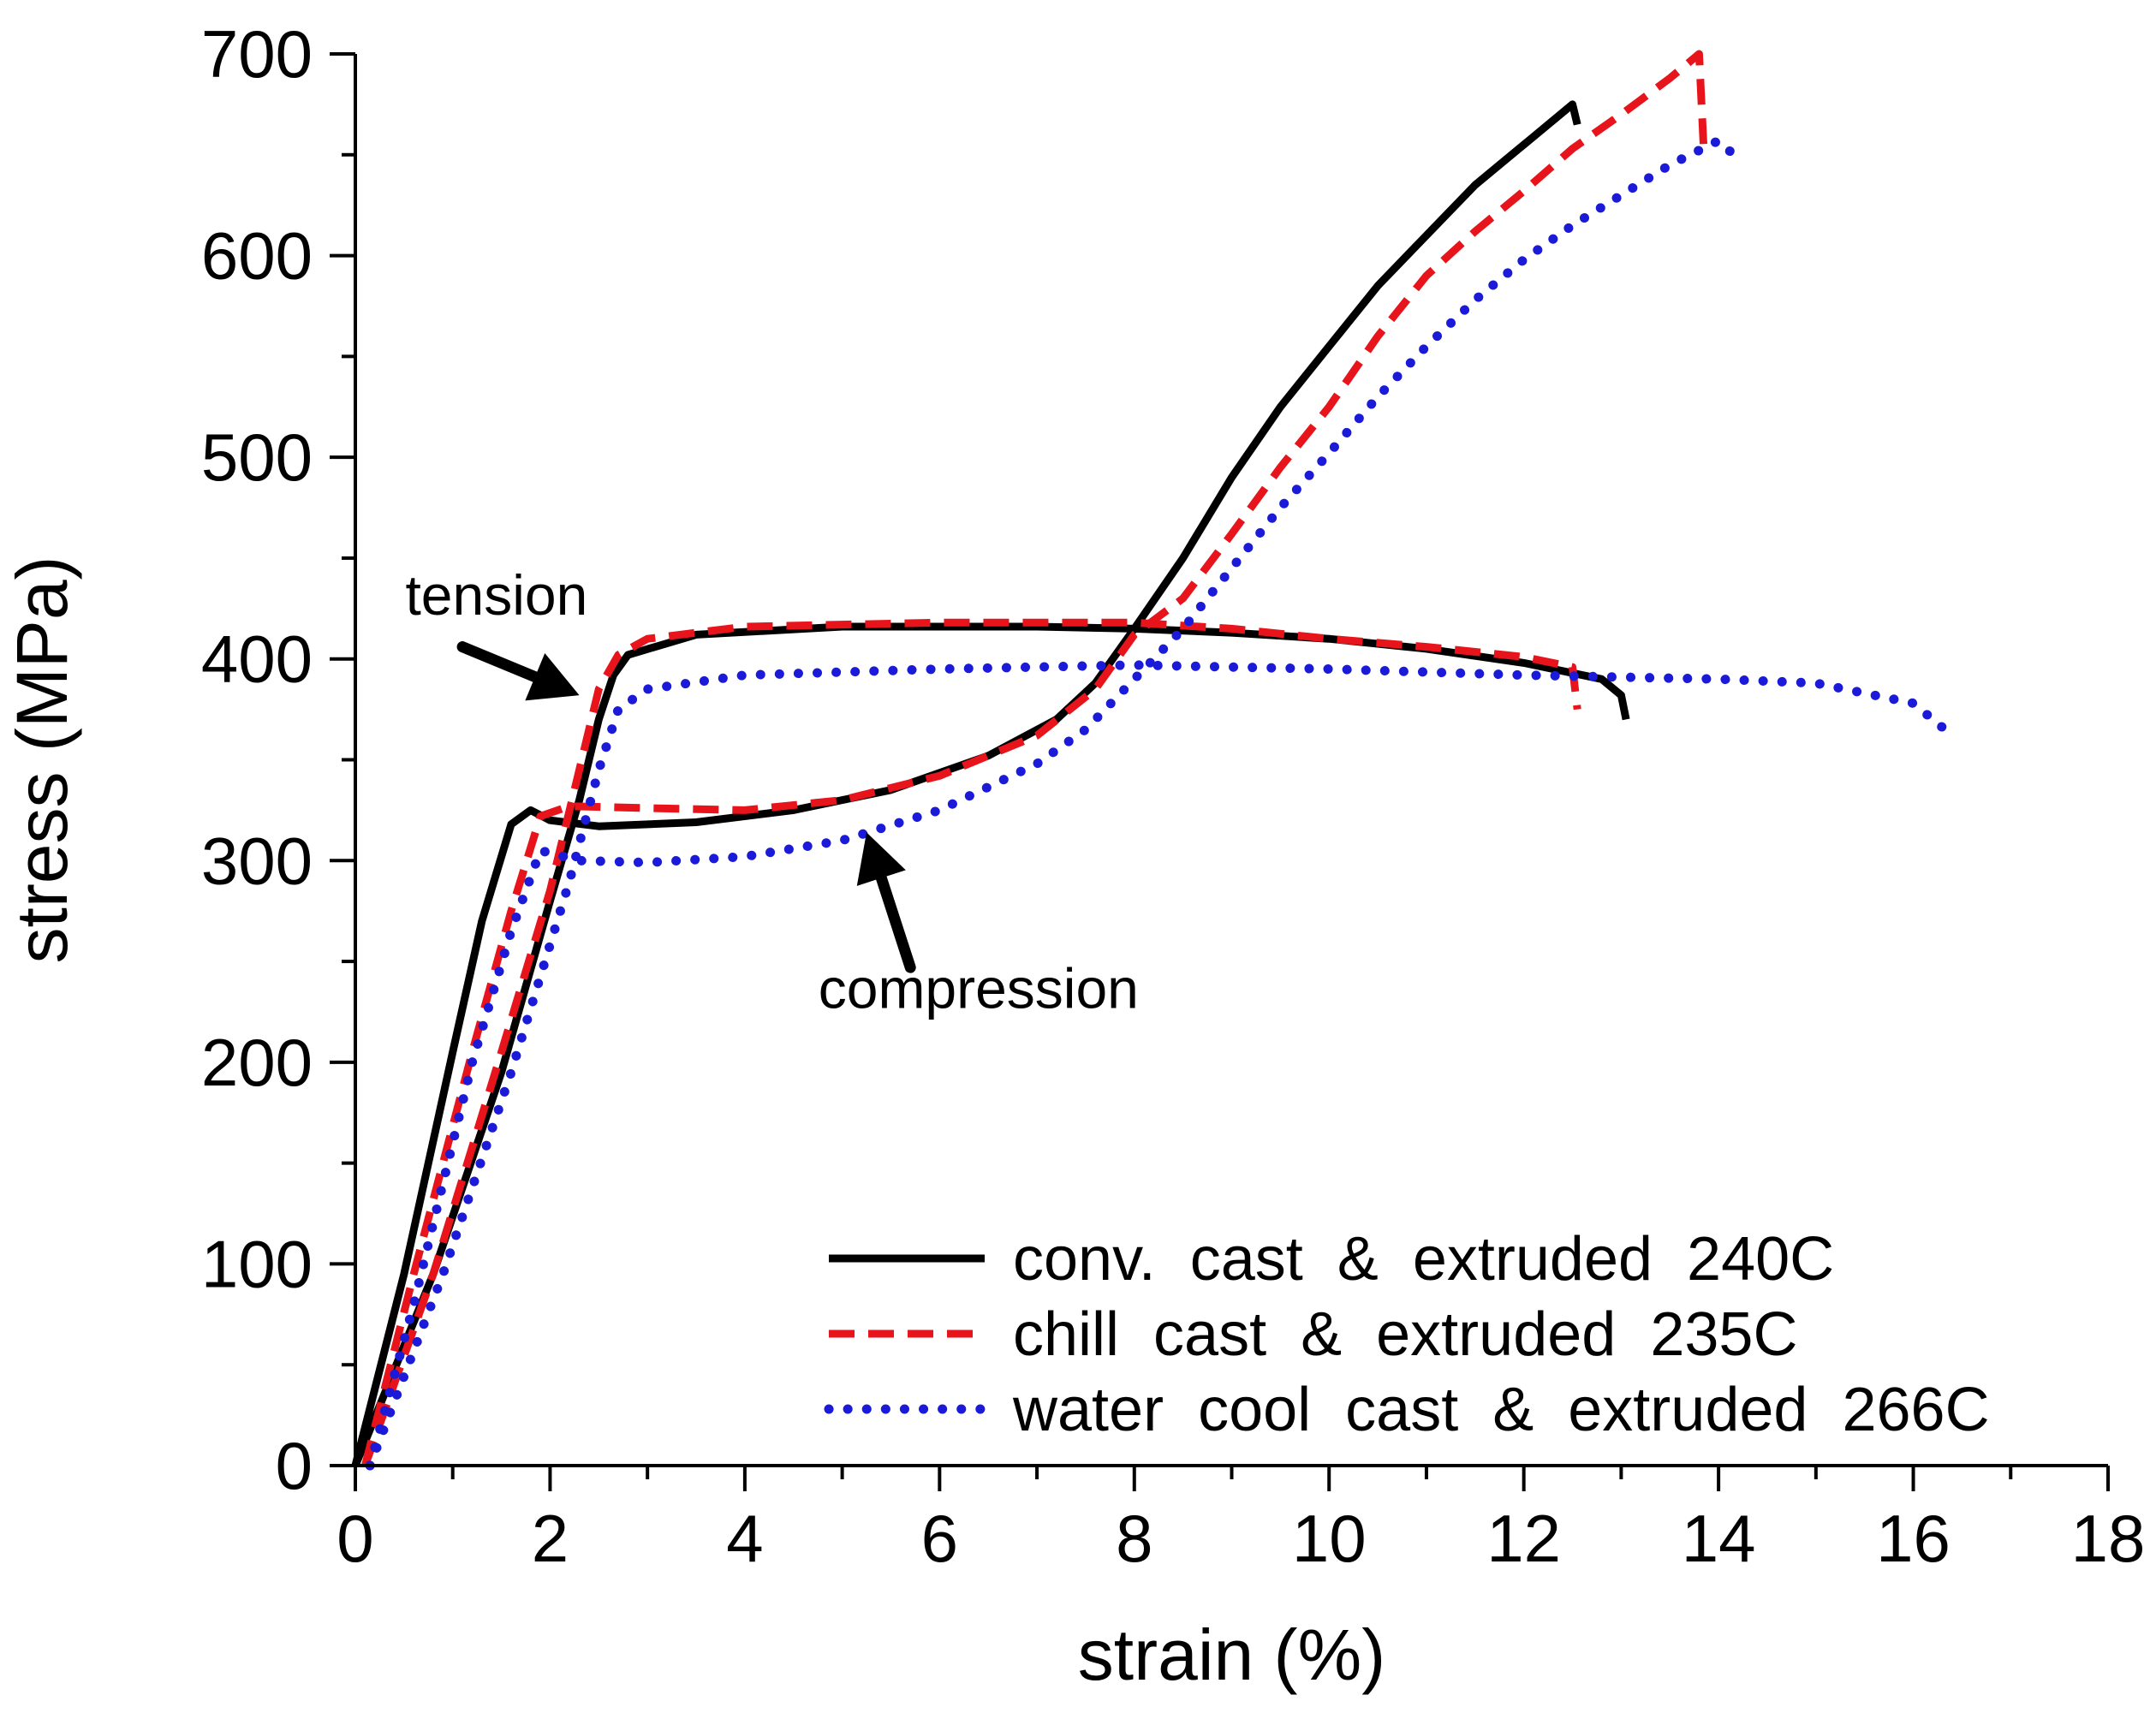  What do you see at coordinates (745, 1539) in the screenshot?
I see `x-tick-label: 4` at bounding box center [745, 1539].